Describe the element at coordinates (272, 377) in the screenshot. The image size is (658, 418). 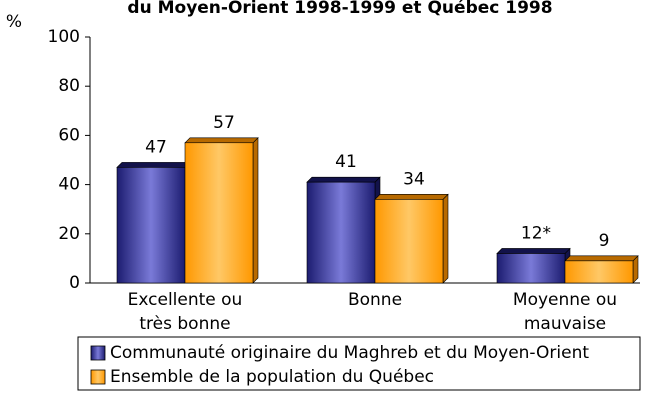
I see `legend-label: Ensemble de la population du Québec` at that location.